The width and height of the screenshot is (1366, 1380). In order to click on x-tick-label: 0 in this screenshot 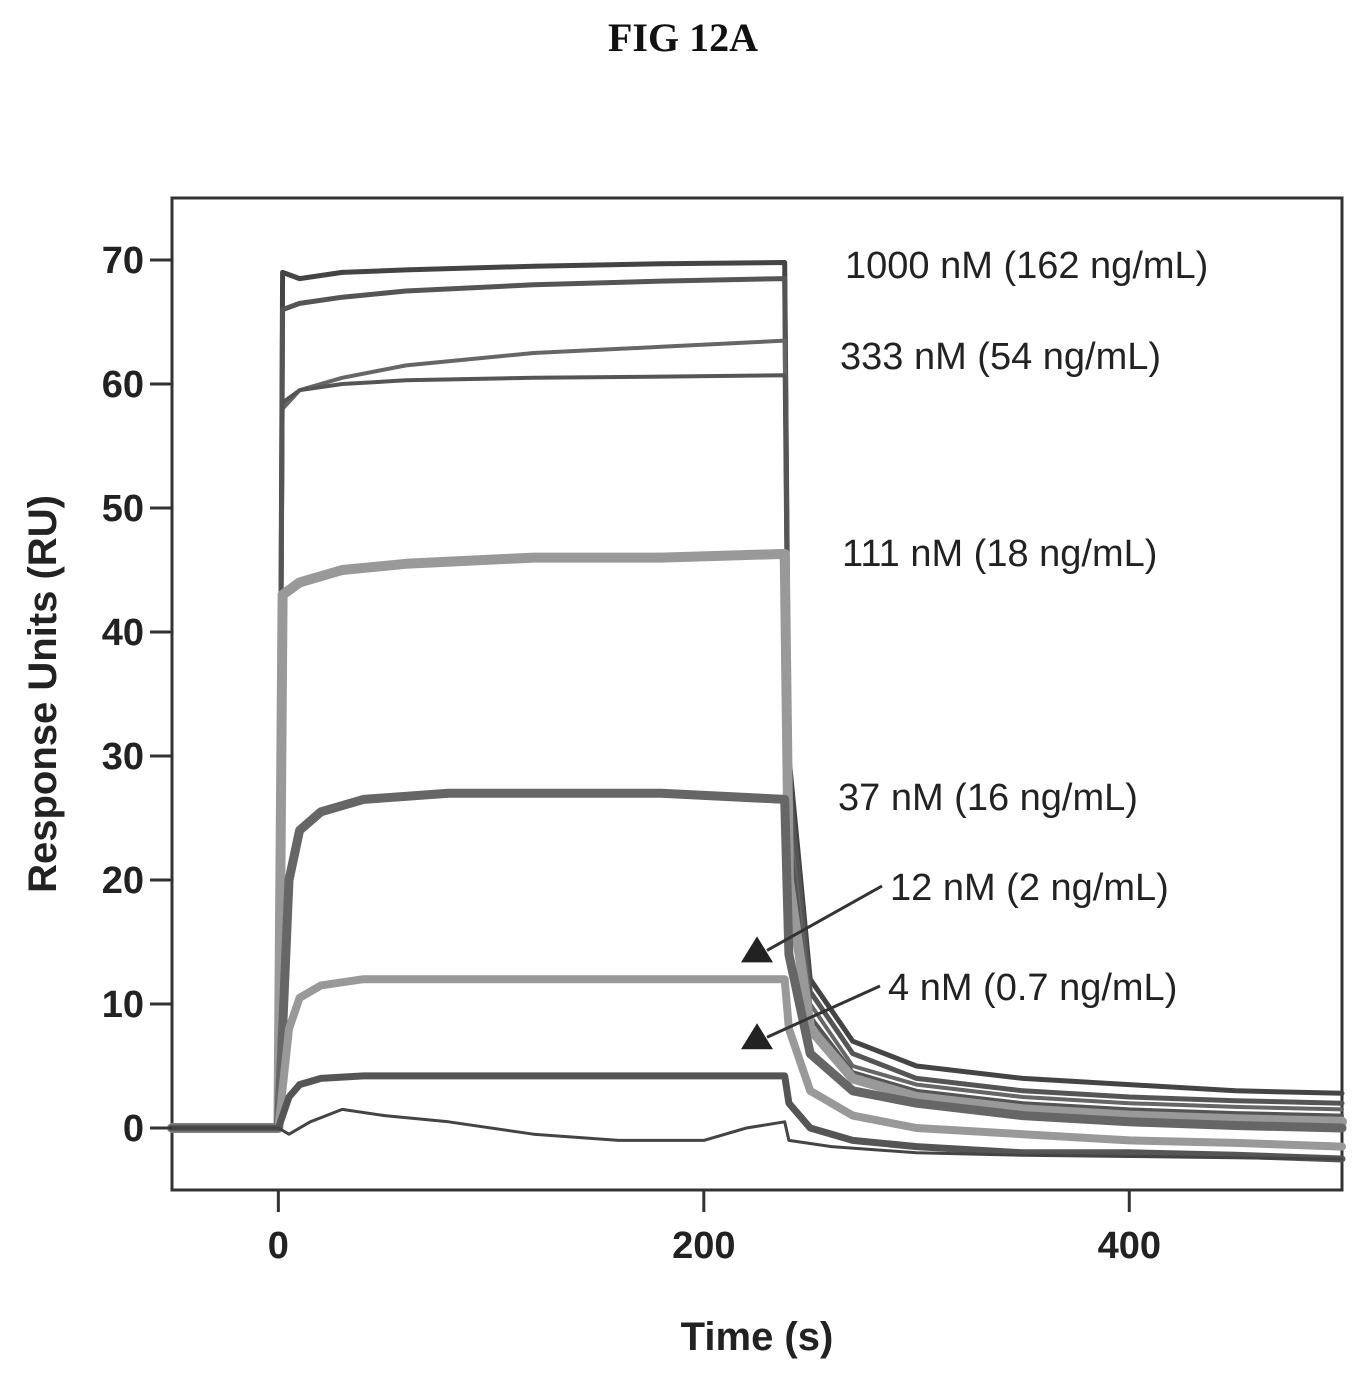, I will do `click(278, 1246)`.